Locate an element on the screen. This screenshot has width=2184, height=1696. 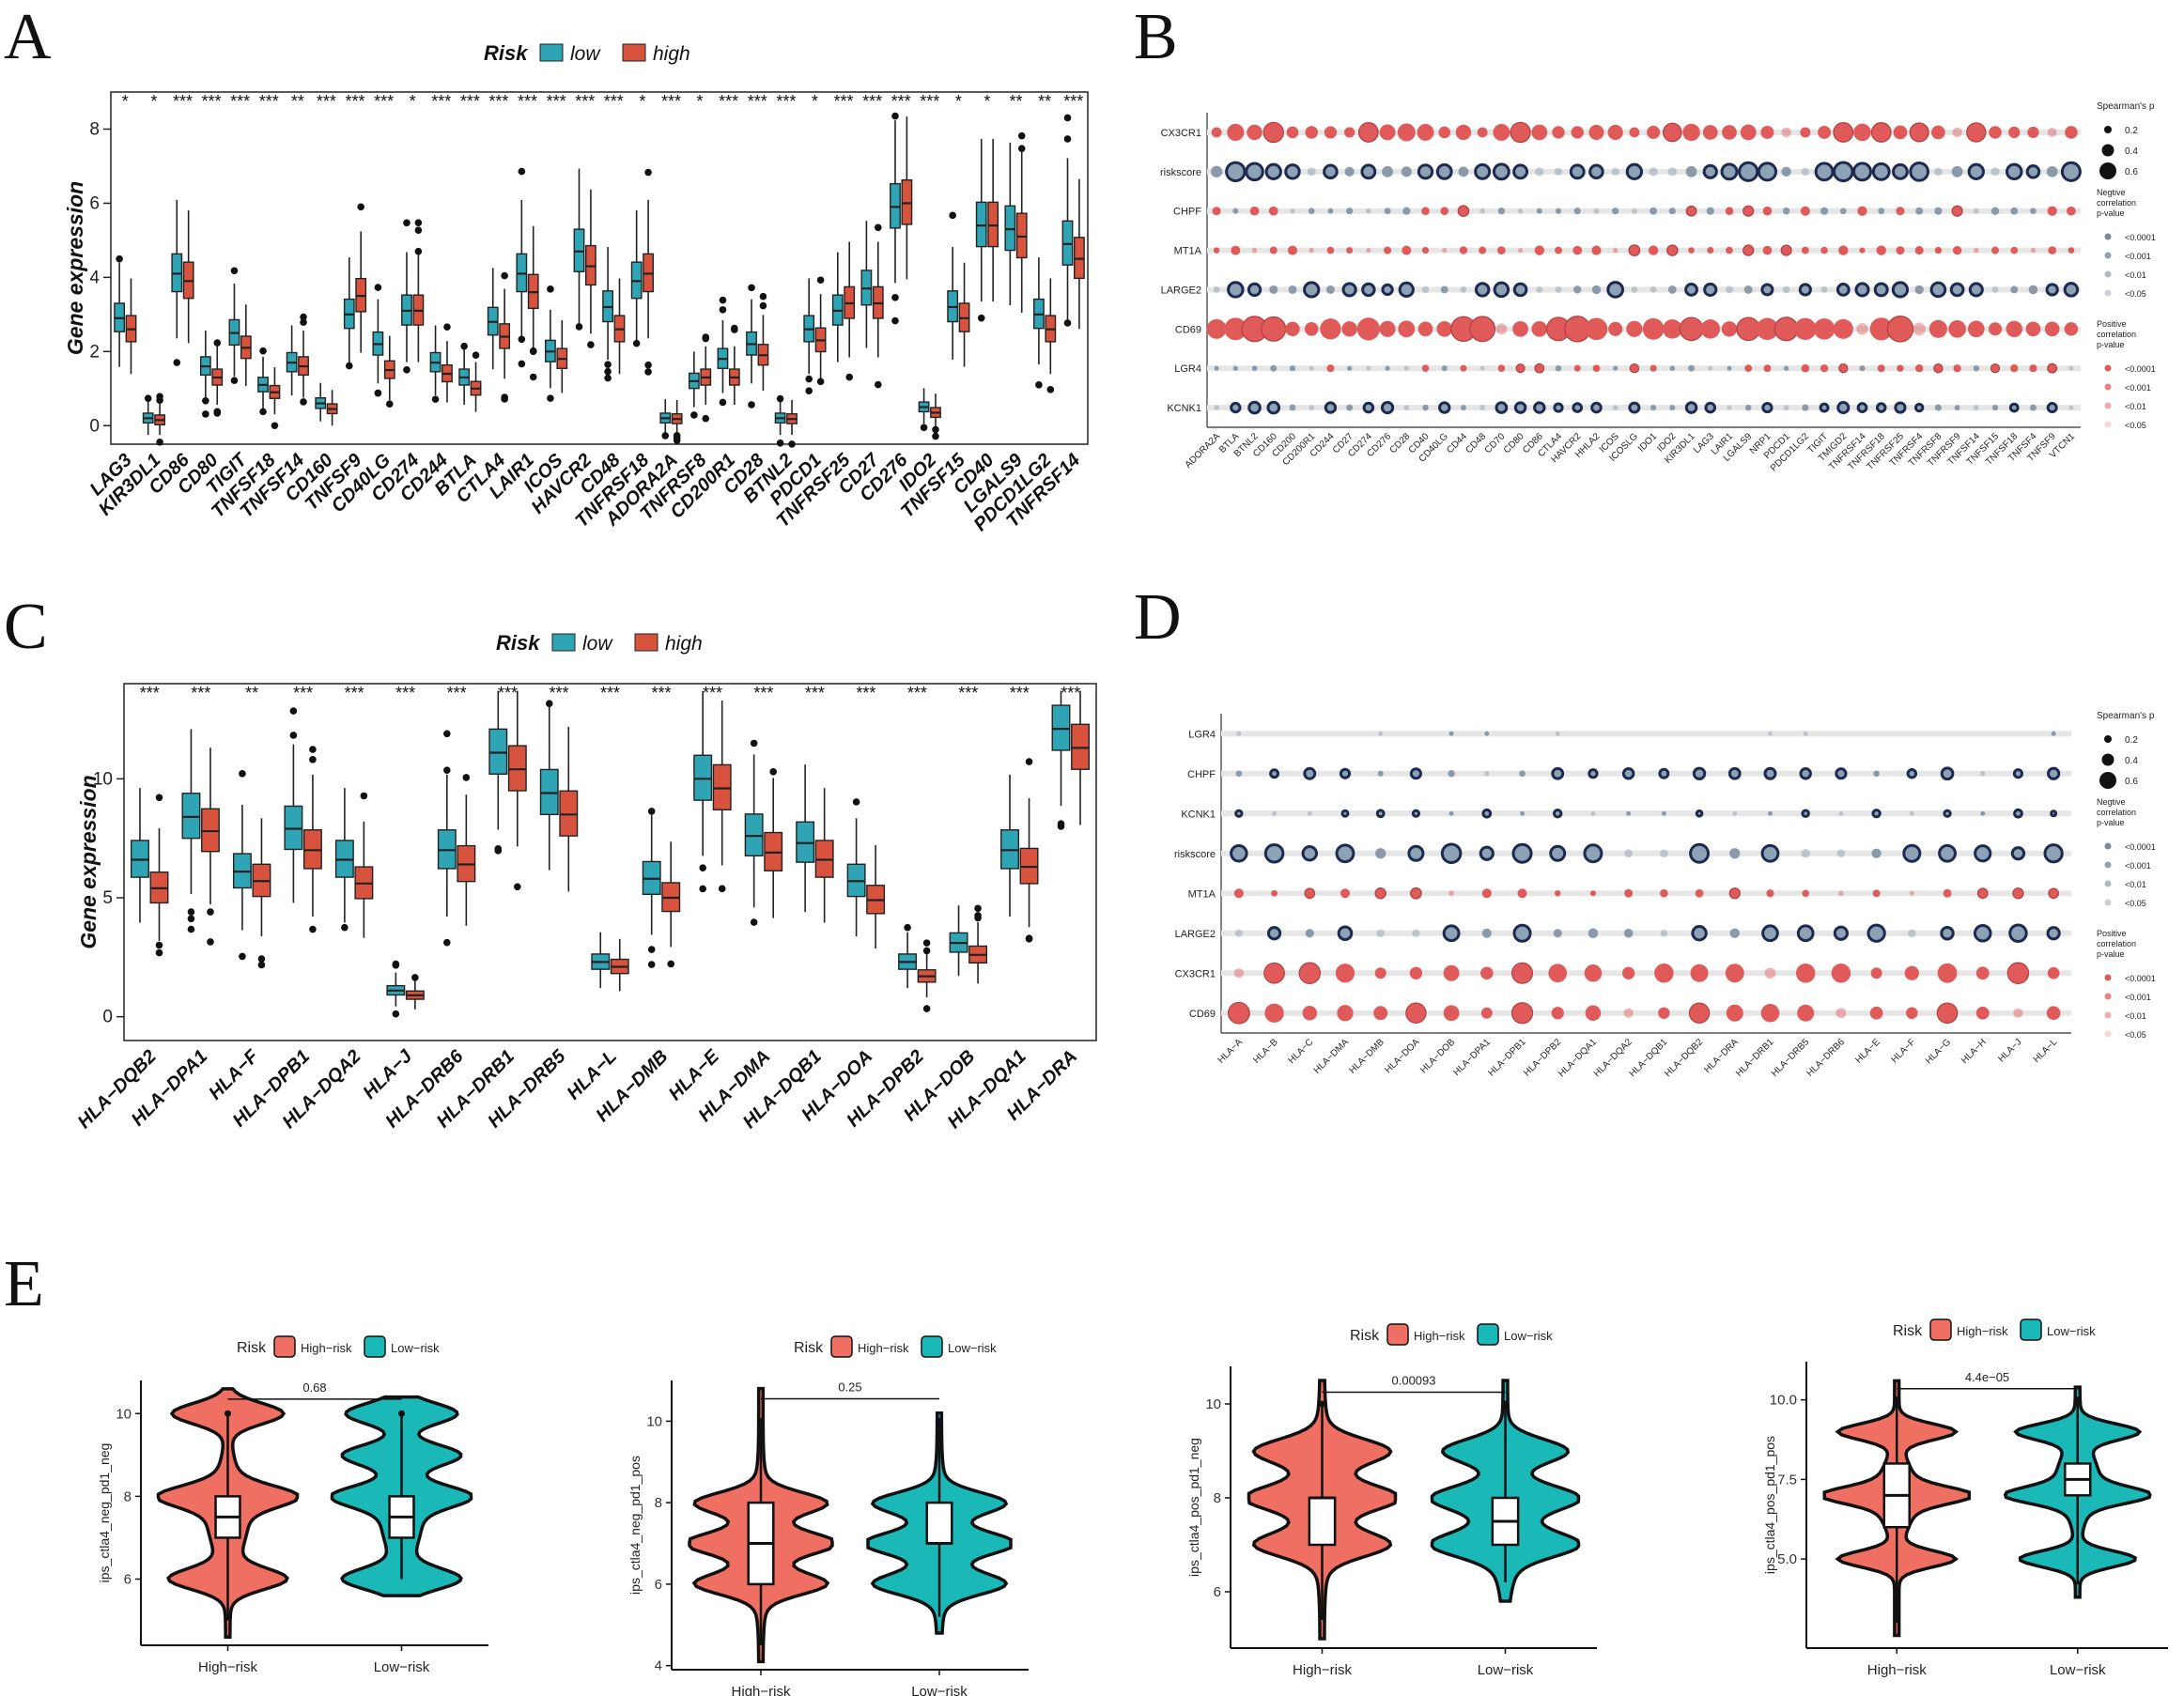
pos-legend-value: <0.01 is located at coordinates (2135, 406).